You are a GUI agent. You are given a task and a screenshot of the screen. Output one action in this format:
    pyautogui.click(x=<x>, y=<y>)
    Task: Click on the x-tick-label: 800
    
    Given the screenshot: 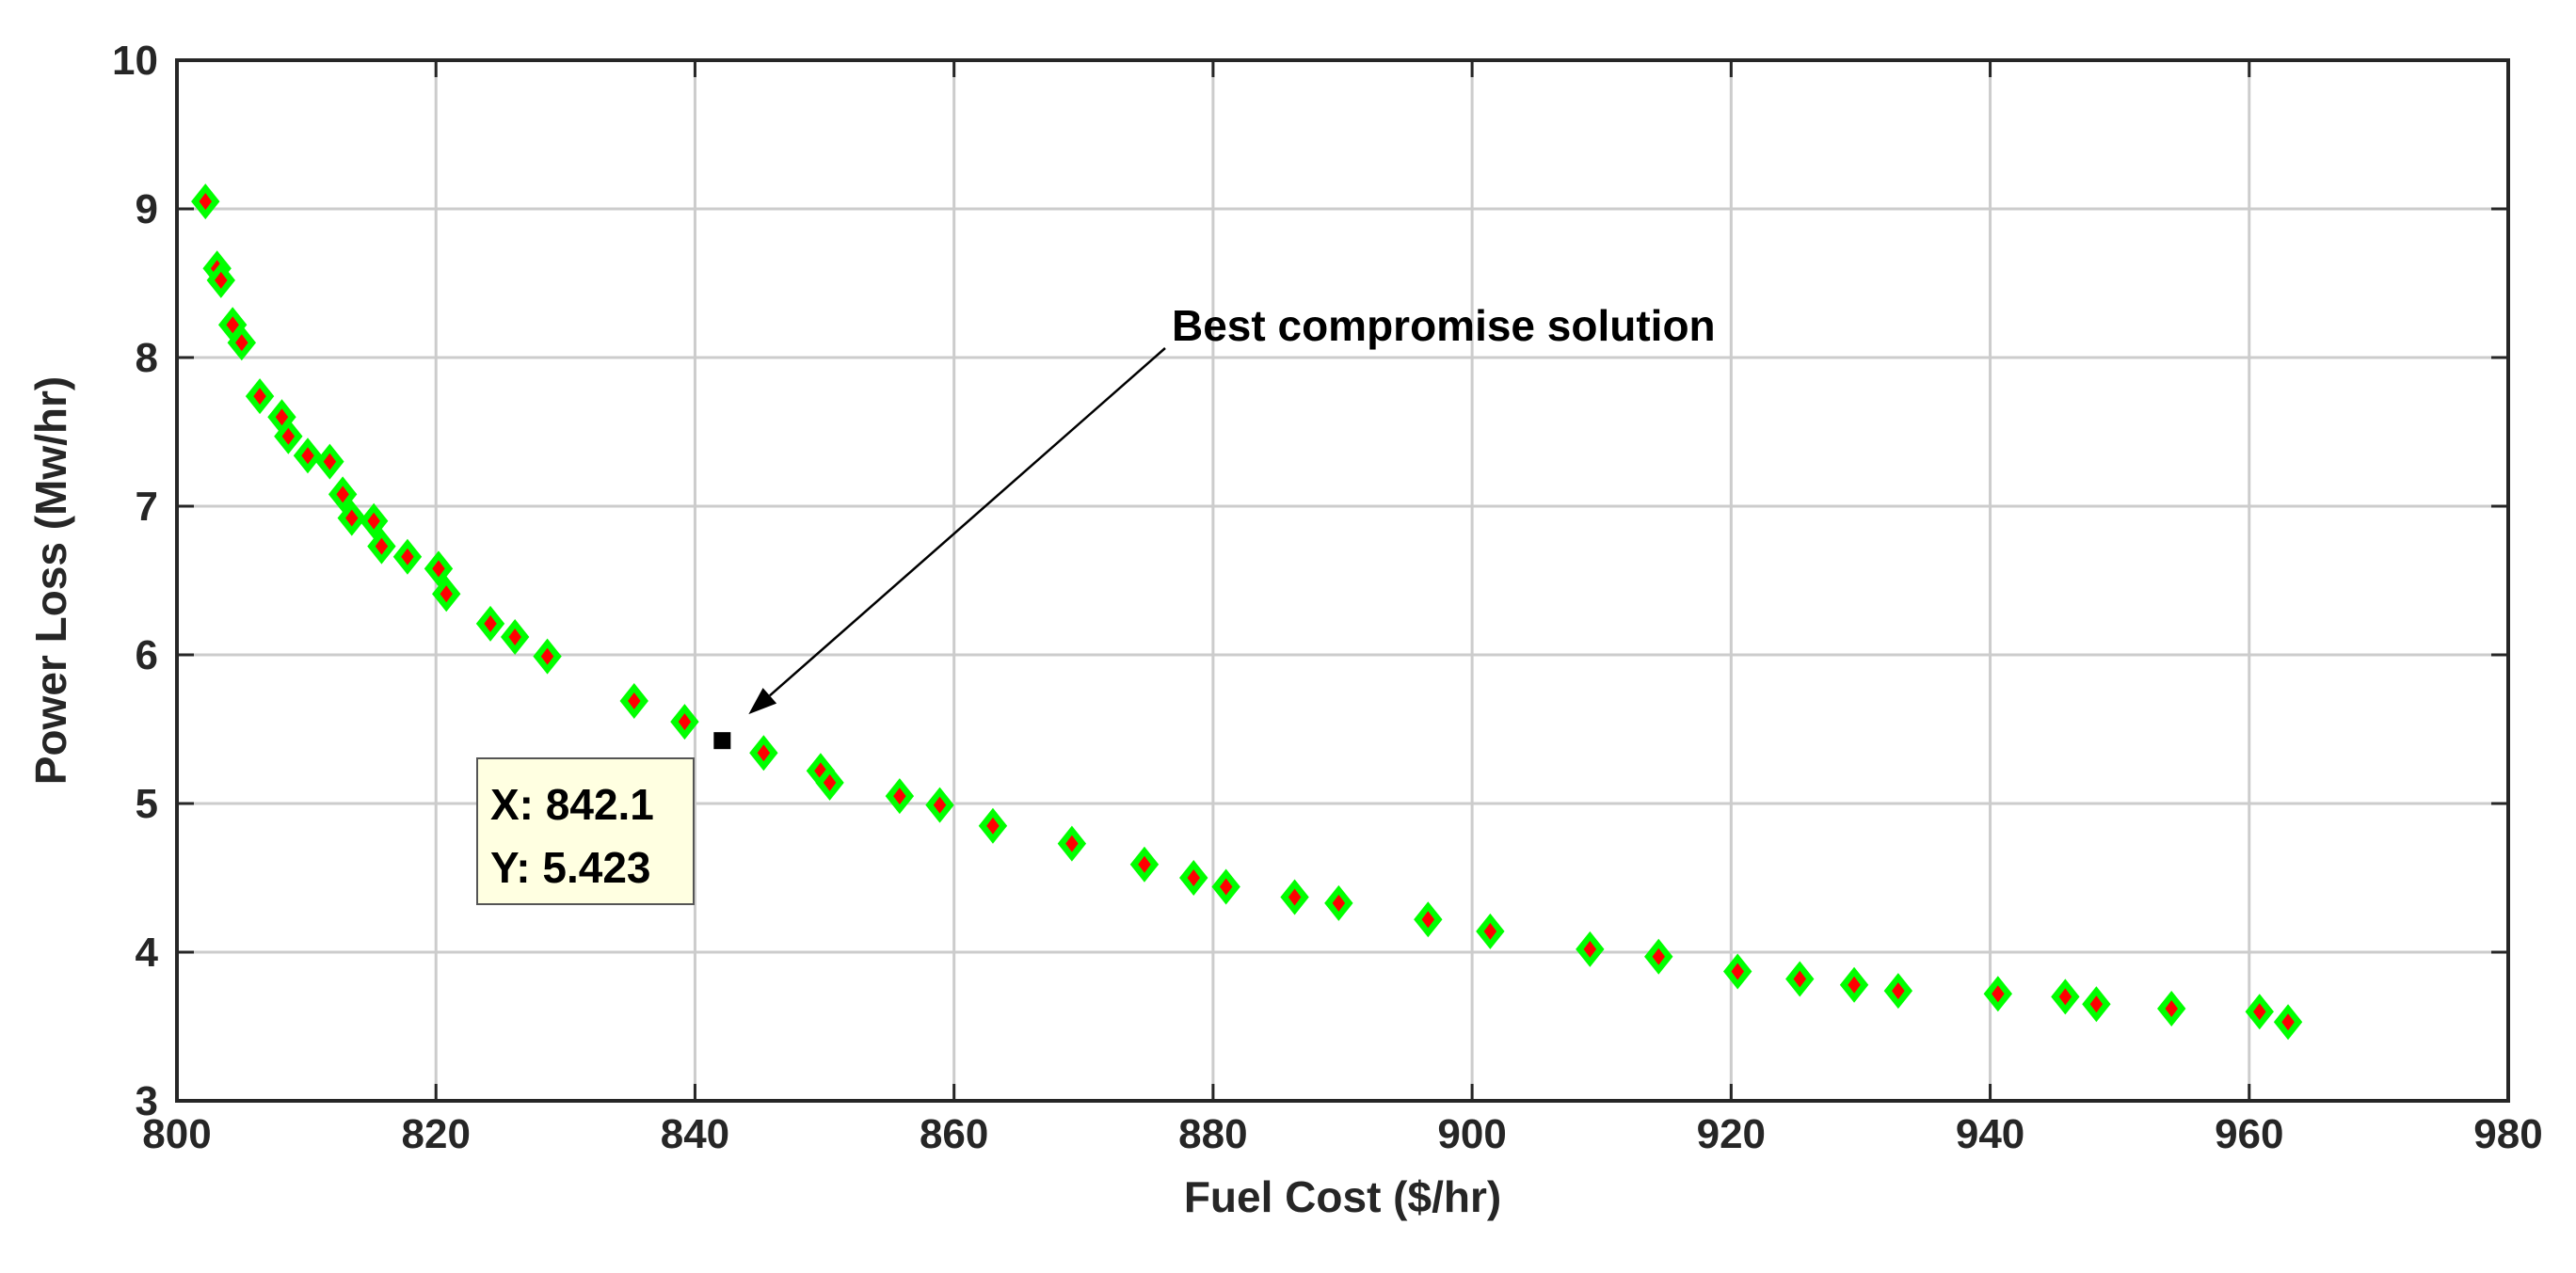 What is the action you would take?
    pyautogui.click(x=176, y=1134)
    